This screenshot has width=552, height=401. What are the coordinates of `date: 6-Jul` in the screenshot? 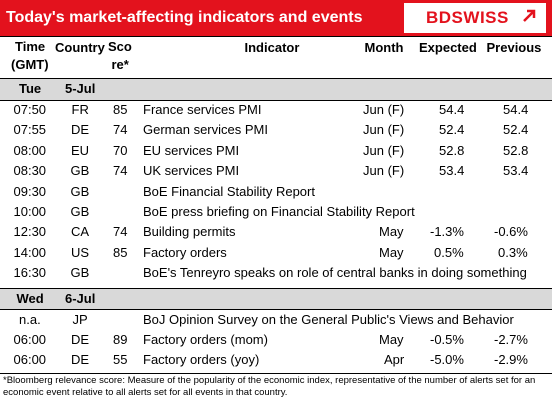 It's located at (80, 298).